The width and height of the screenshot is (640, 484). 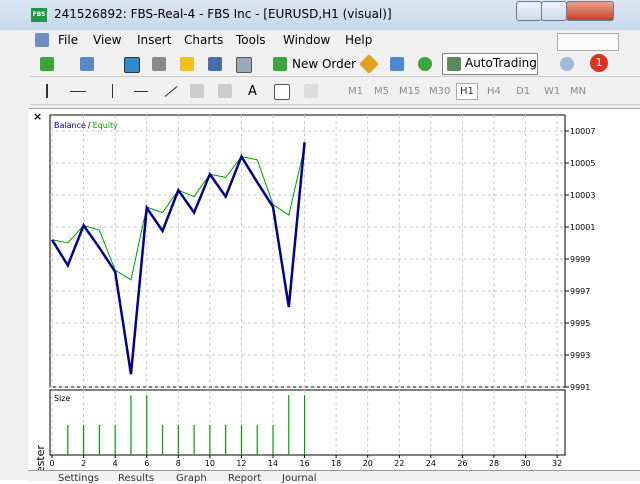 I want to click on y-tick-label: 9997, so click(x=580, y=291).